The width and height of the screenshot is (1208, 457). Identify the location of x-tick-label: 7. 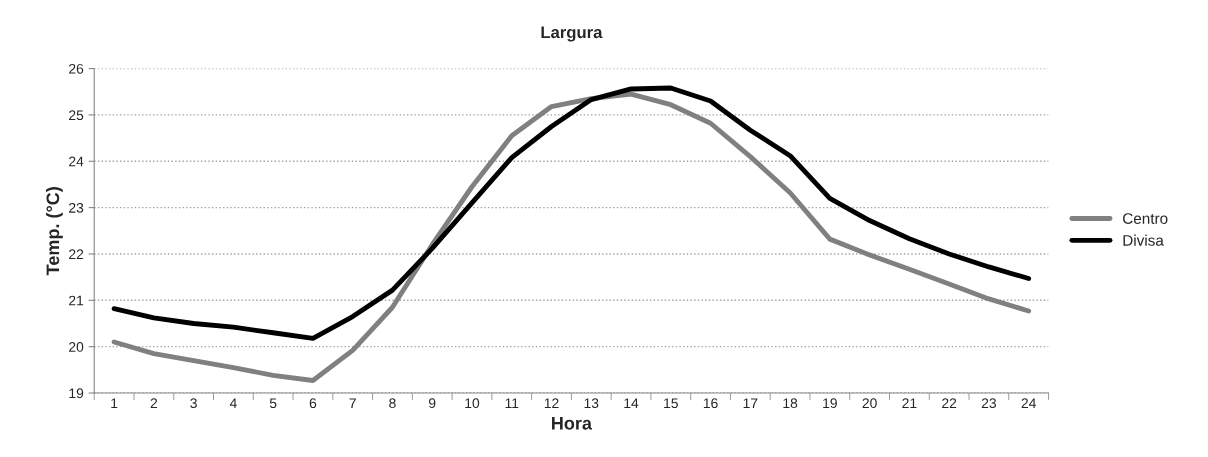
(352, 403).